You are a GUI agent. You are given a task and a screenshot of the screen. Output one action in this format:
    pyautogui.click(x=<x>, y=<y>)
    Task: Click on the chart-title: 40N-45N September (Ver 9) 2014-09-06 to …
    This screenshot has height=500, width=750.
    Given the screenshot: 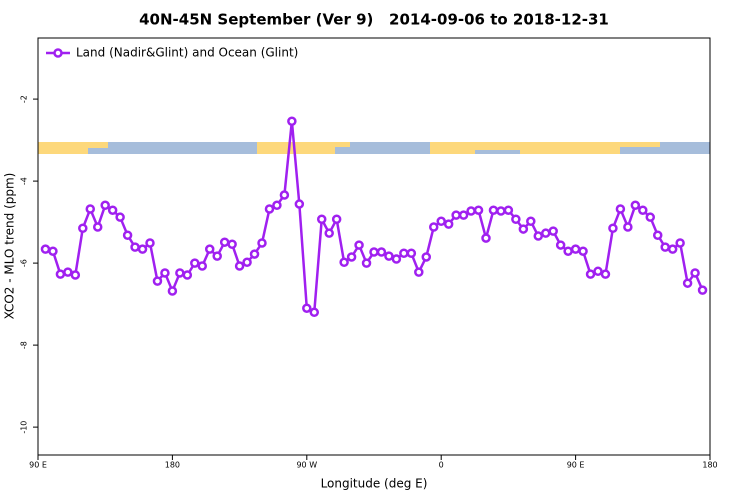 What is the action you would take?
    pyautogui.click(x=374, y=20)
    